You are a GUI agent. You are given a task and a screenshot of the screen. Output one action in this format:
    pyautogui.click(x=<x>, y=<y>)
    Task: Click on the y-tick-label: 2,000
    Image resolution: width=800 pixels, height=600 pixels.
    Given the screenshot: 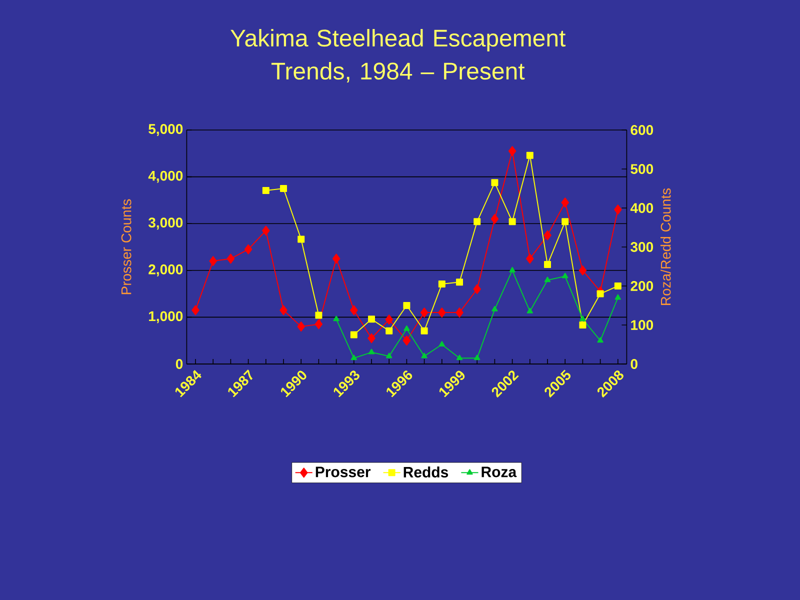 What is the action you would take?
    pyautogui.click(x=165, y=270)
    